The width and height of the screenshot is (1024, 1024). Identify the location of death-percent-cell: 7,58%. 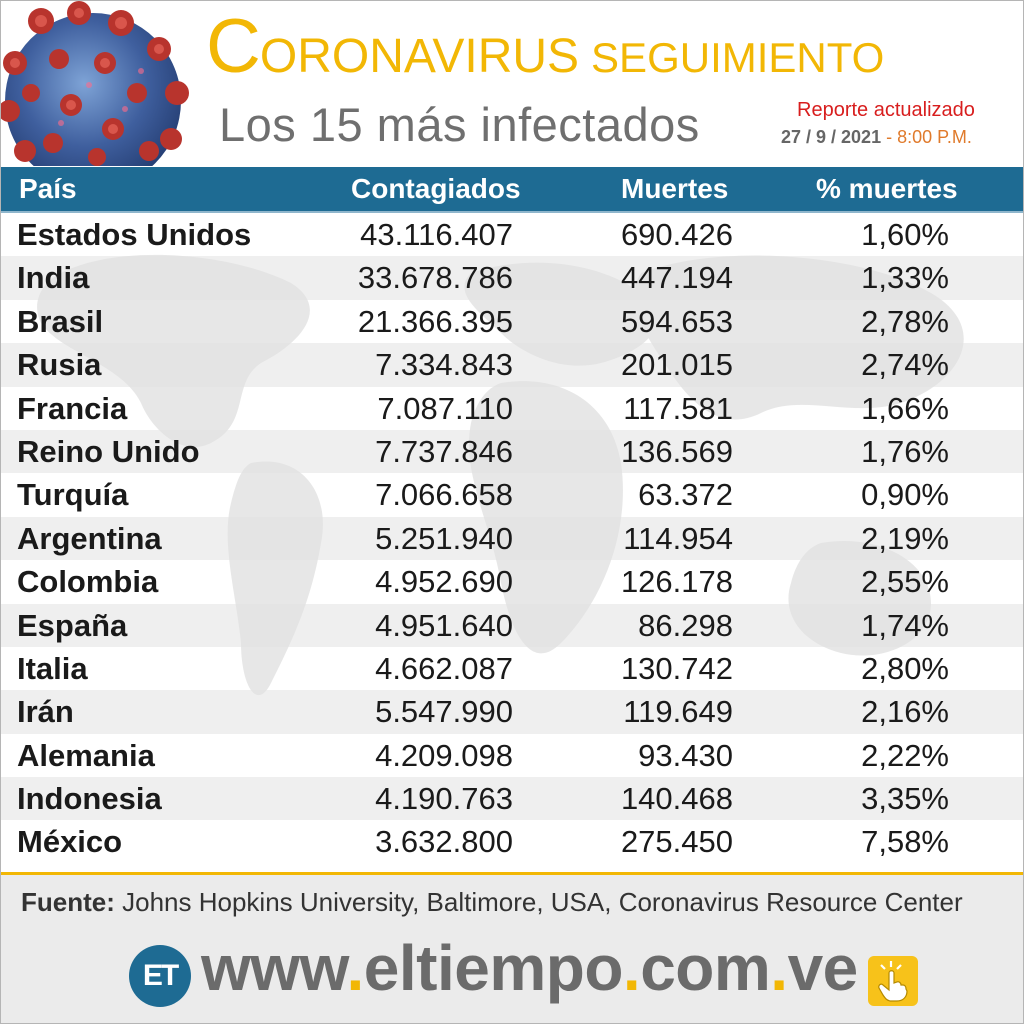
(905, 842).